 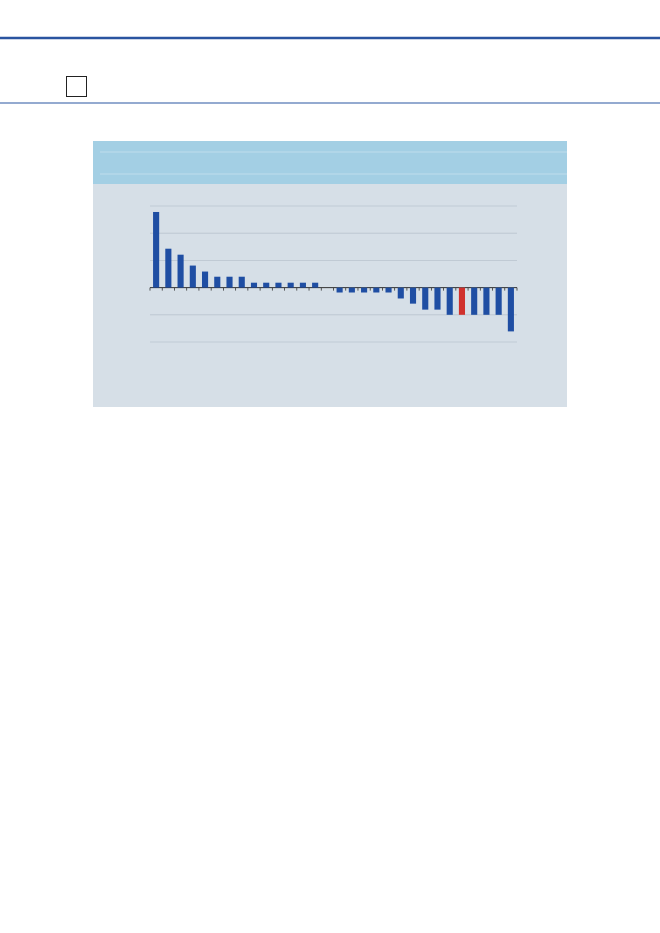 I want to click on chart-header, so click(x=330, y=162).